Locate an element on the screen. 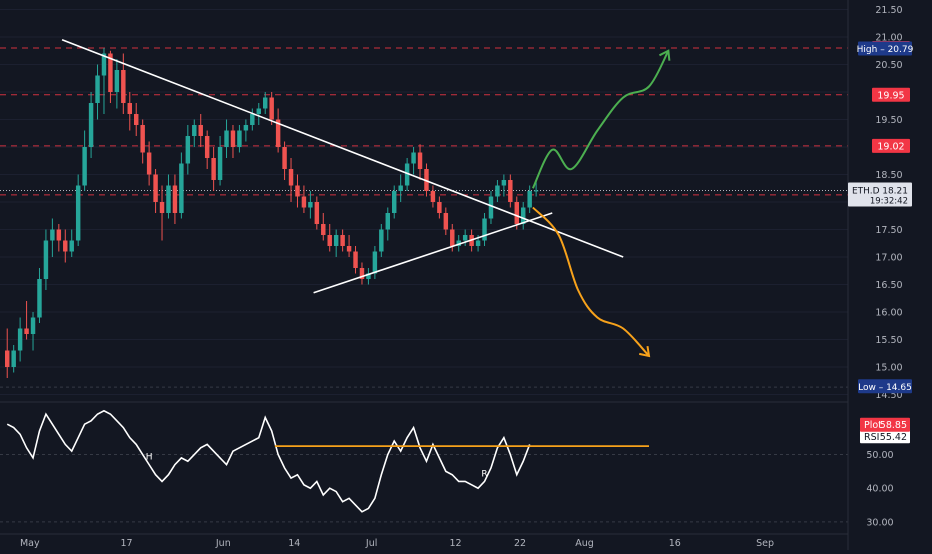  ascending-support-line is located at coordinates (433, 253).